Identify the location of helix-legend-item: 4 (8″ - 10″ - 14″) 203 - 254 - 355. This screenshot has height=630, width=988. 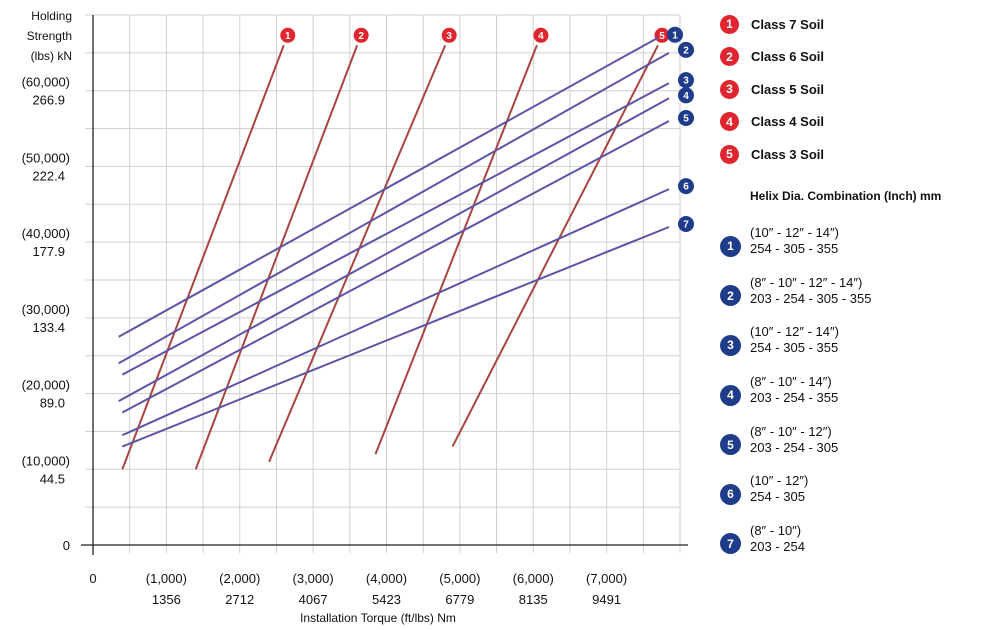
(851, 390).